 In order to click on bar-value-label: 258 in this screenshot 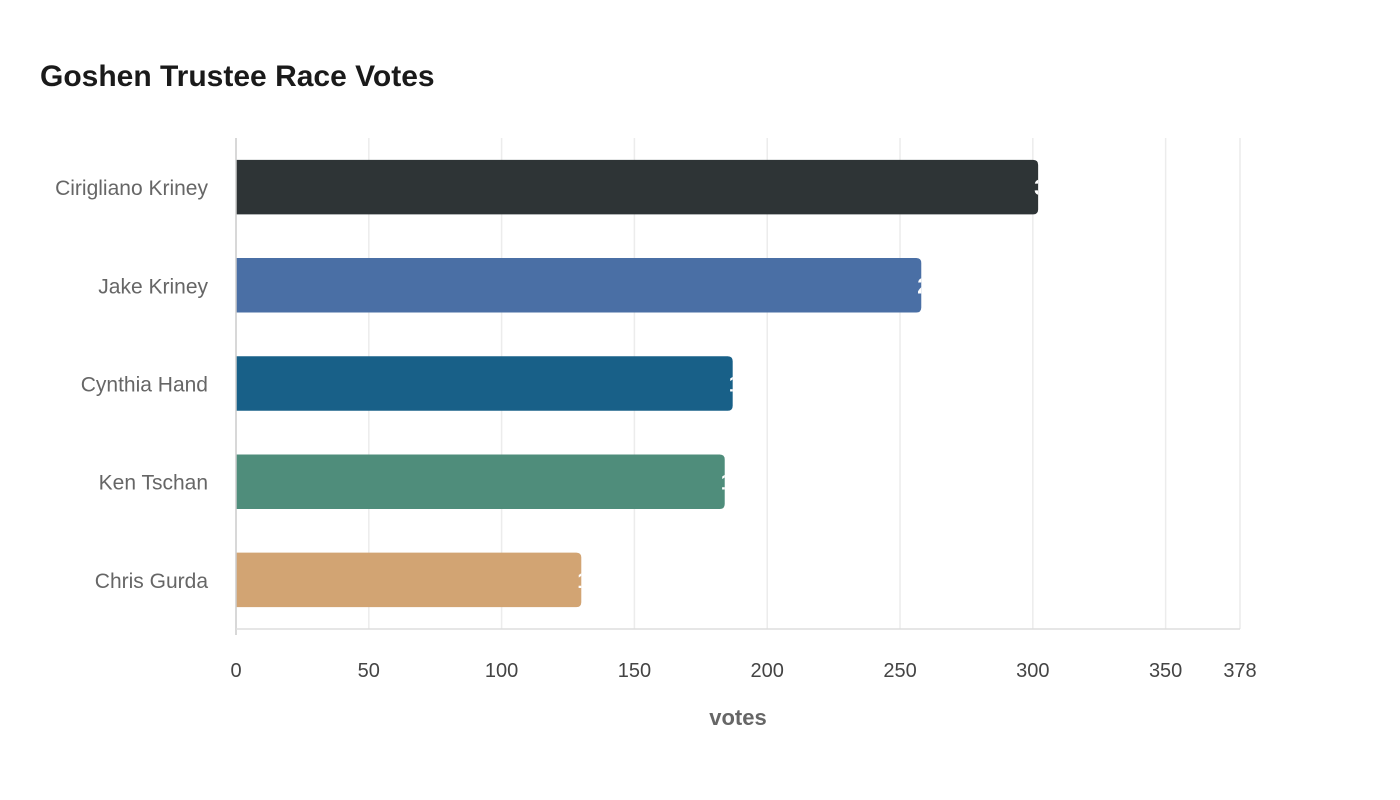, I will do `click(935, 285)`.